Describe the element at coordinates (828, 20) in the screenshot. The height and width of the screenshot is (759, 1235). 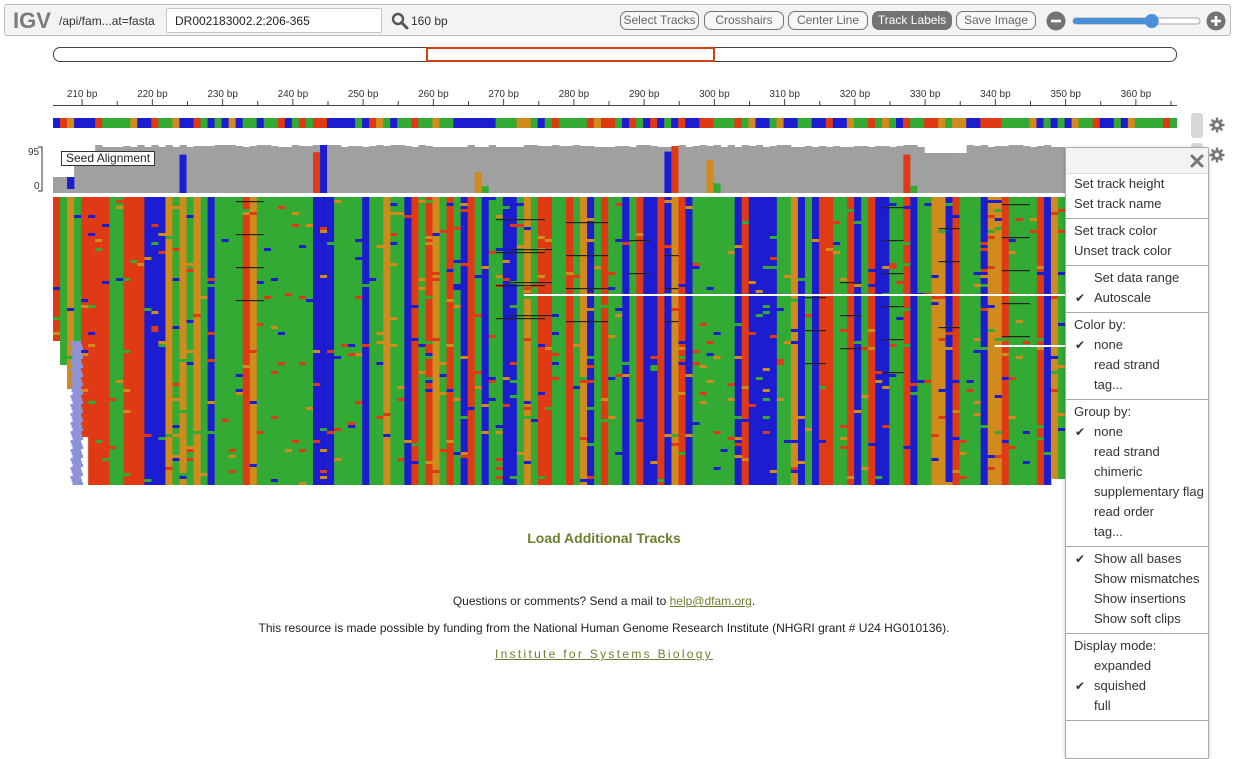
I see `center-line-button: Center Line` at that location.